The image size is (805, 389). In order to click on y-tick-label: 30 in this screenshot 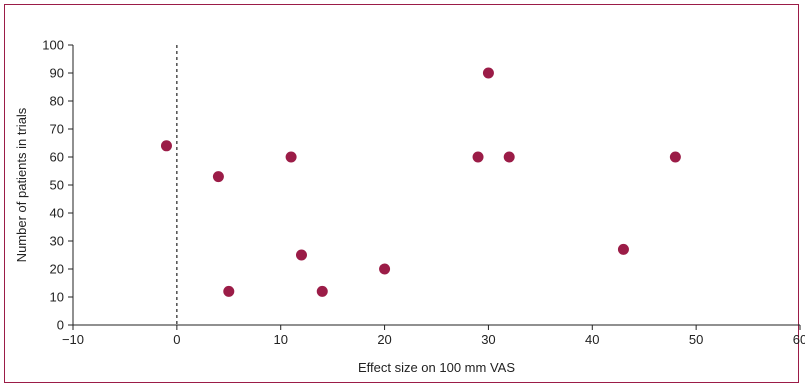, I will do `click(57, 241)`.